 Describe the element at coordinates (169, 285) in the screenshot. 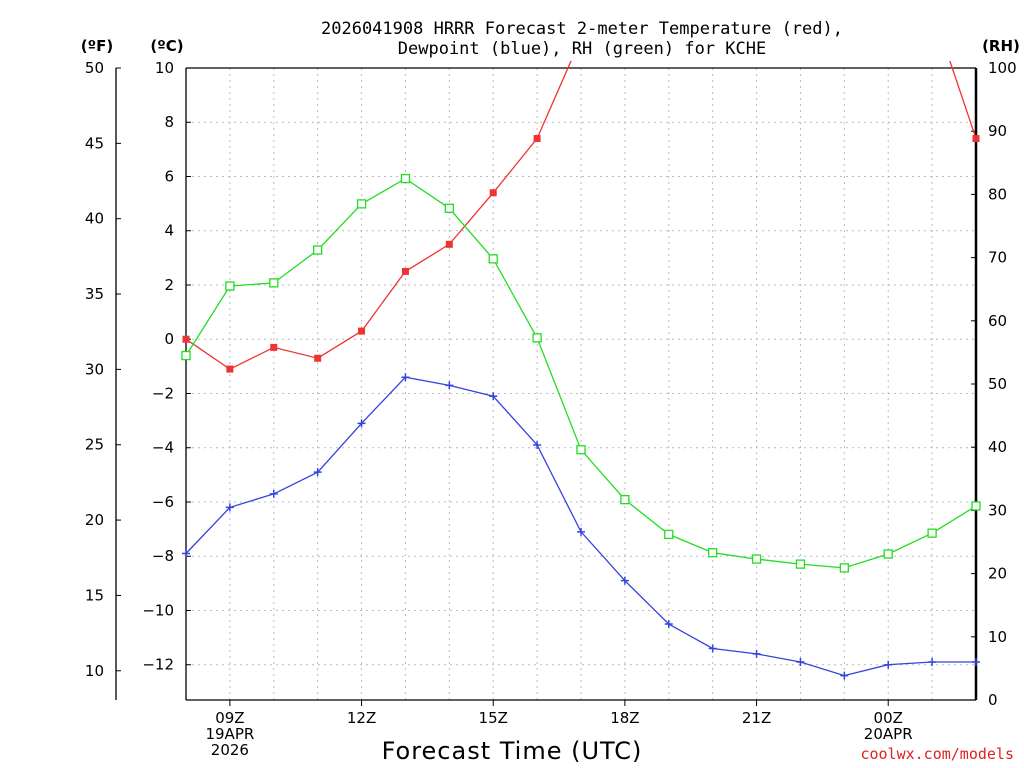

I see `celsius-tick-label: 2` at that location.